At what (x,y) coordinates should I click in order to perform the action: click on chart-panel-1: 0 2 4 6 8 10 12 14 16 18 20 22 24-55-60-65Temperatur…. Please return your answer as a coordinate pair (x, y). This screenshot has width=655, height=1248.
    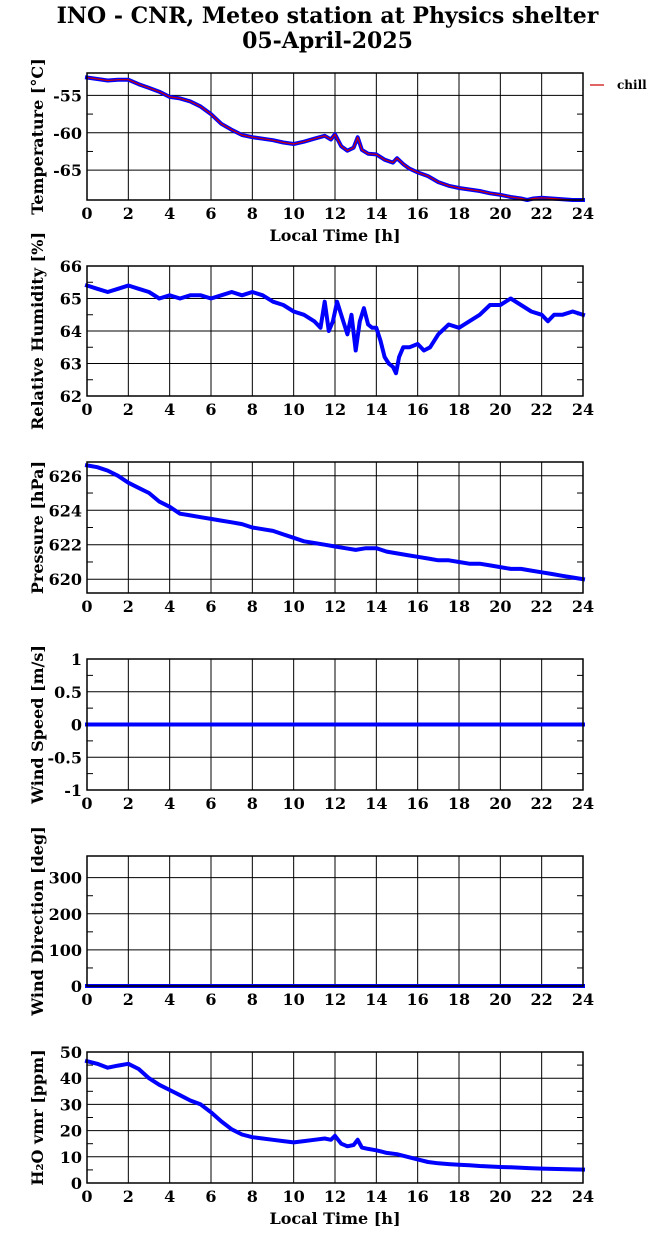
    Looking at the image, I should click on (337, 151).